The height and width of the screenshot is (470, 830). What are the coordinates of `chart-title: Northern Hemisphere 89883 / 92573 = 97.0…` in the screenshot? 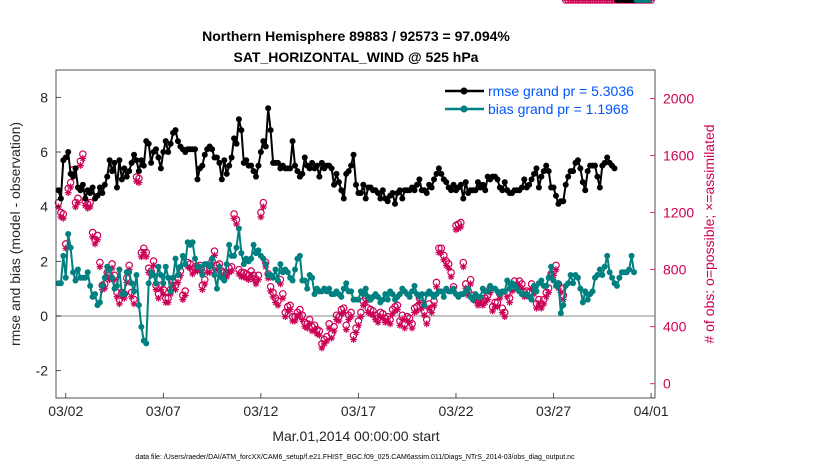 It's located at (356, 36).